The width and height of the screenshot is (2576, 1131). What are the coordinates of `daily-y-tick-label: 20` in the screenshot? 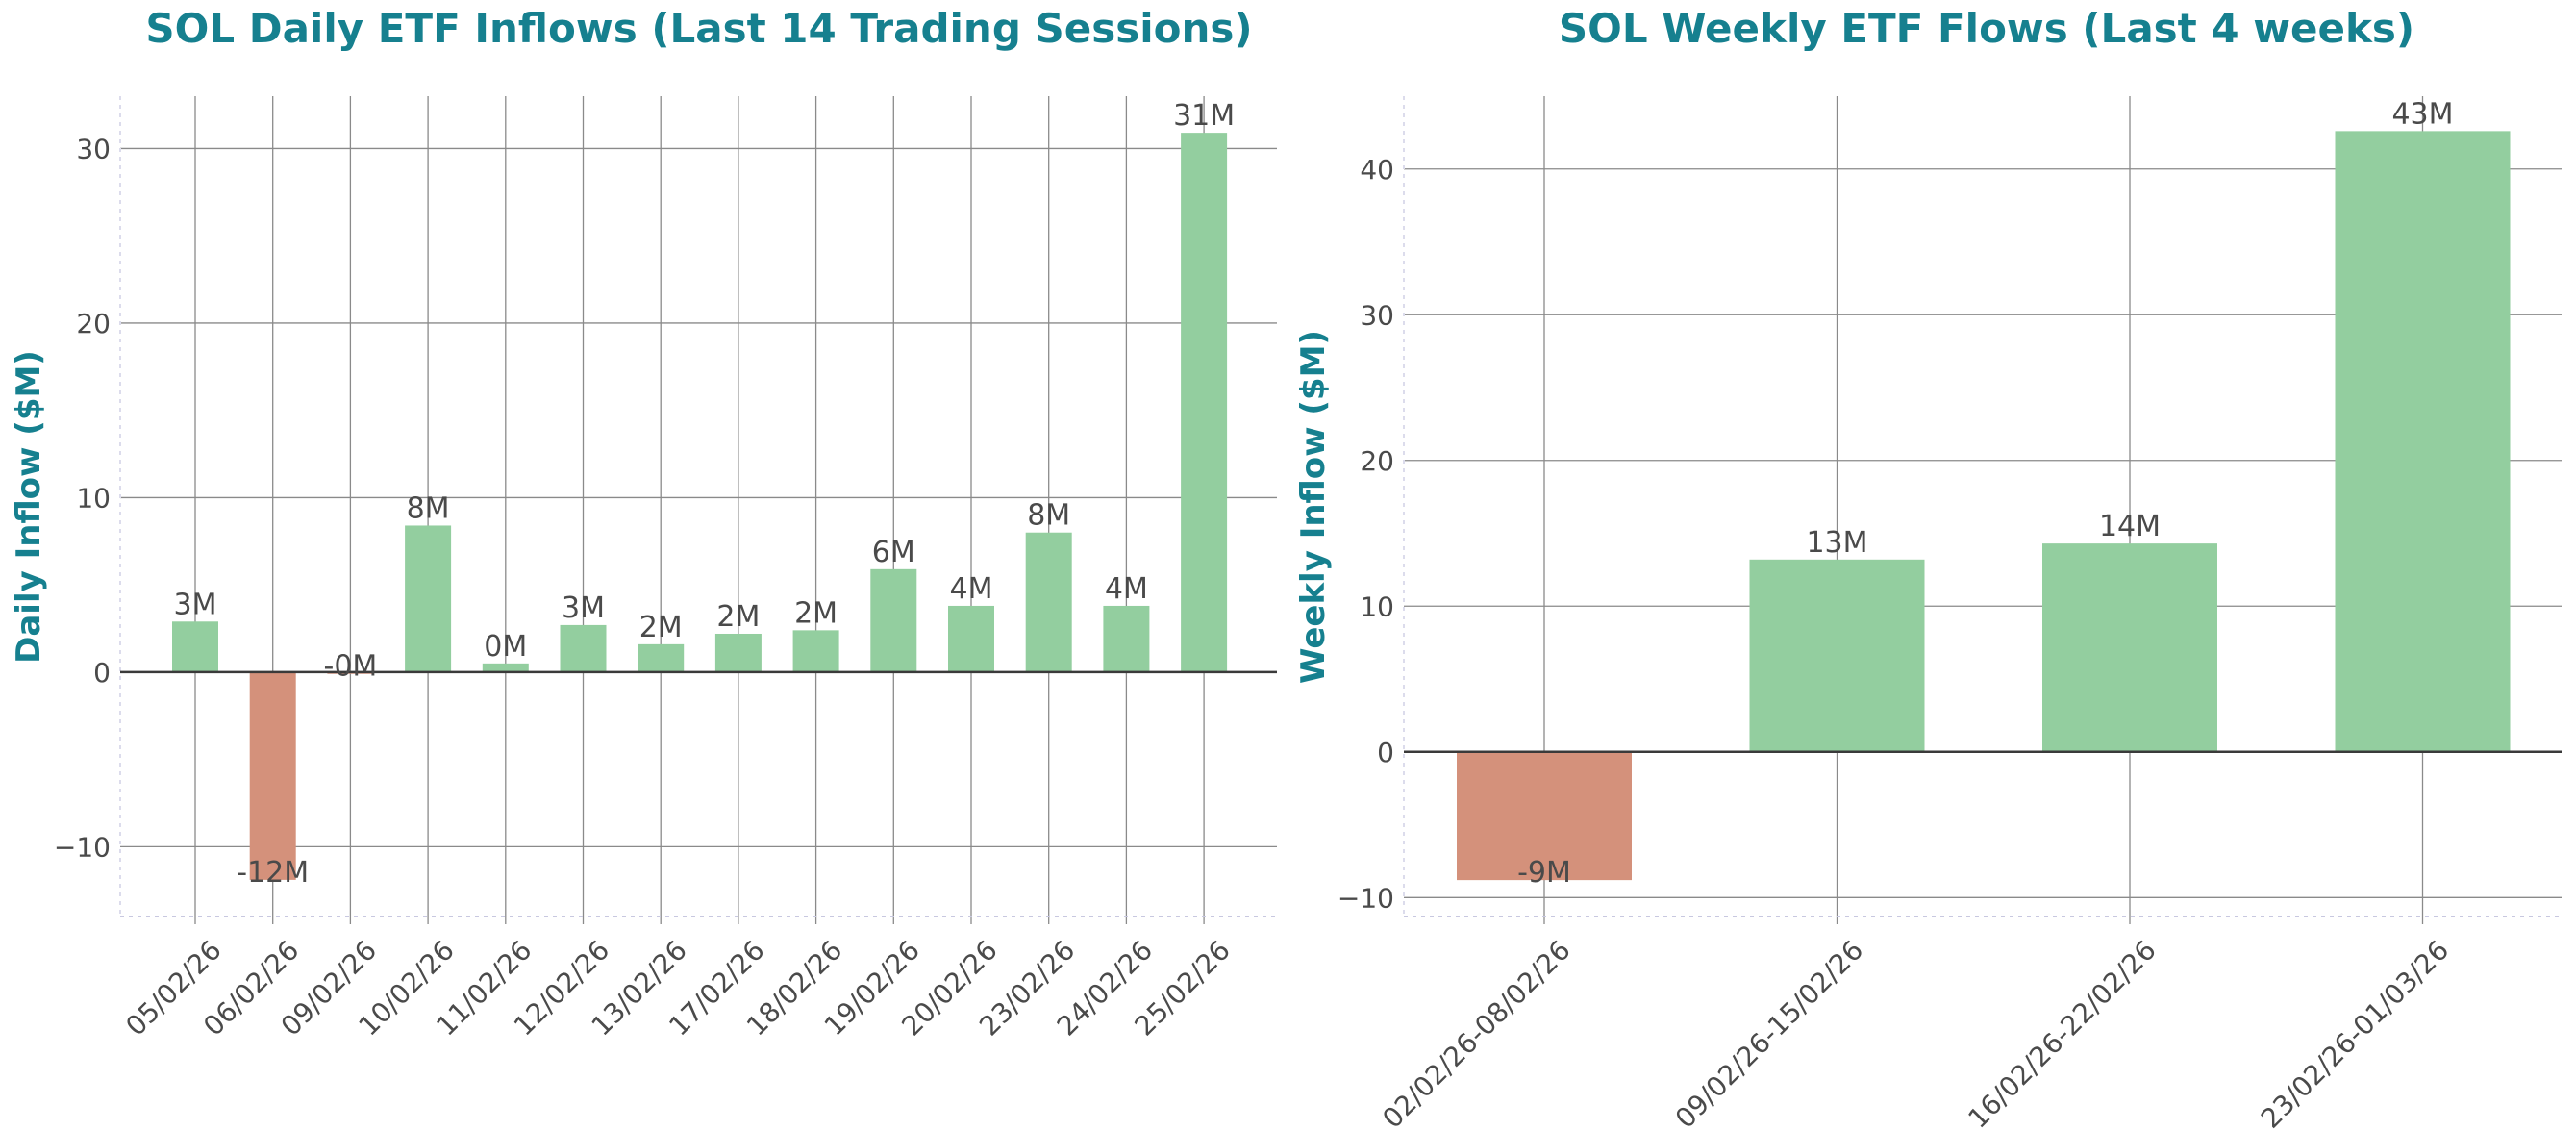 It's located at (93, 323).